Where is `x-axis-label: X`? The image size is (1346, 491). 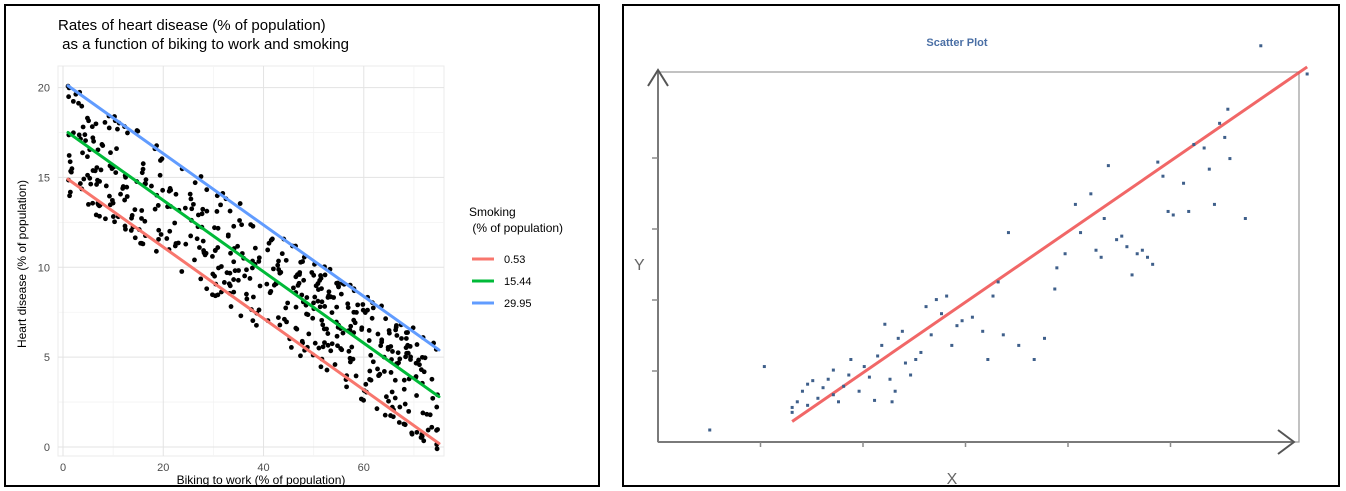 x-axis-label: X is located at coordinates (952, 479).